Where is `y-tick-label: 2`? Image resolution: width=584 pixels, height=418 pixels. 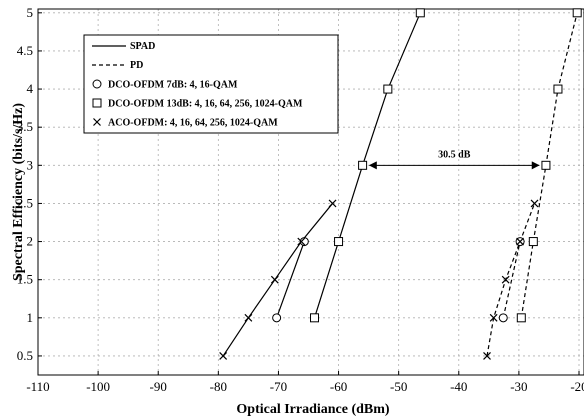
y-tick-label: 2 is located at coordinates (30, 241).